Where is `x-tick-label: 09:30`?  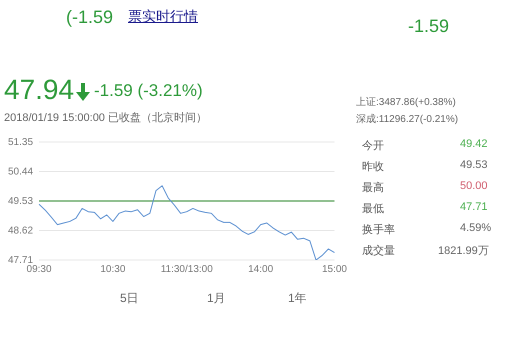
x-tick-label: 09:30 is located at coordinates (39, 269).